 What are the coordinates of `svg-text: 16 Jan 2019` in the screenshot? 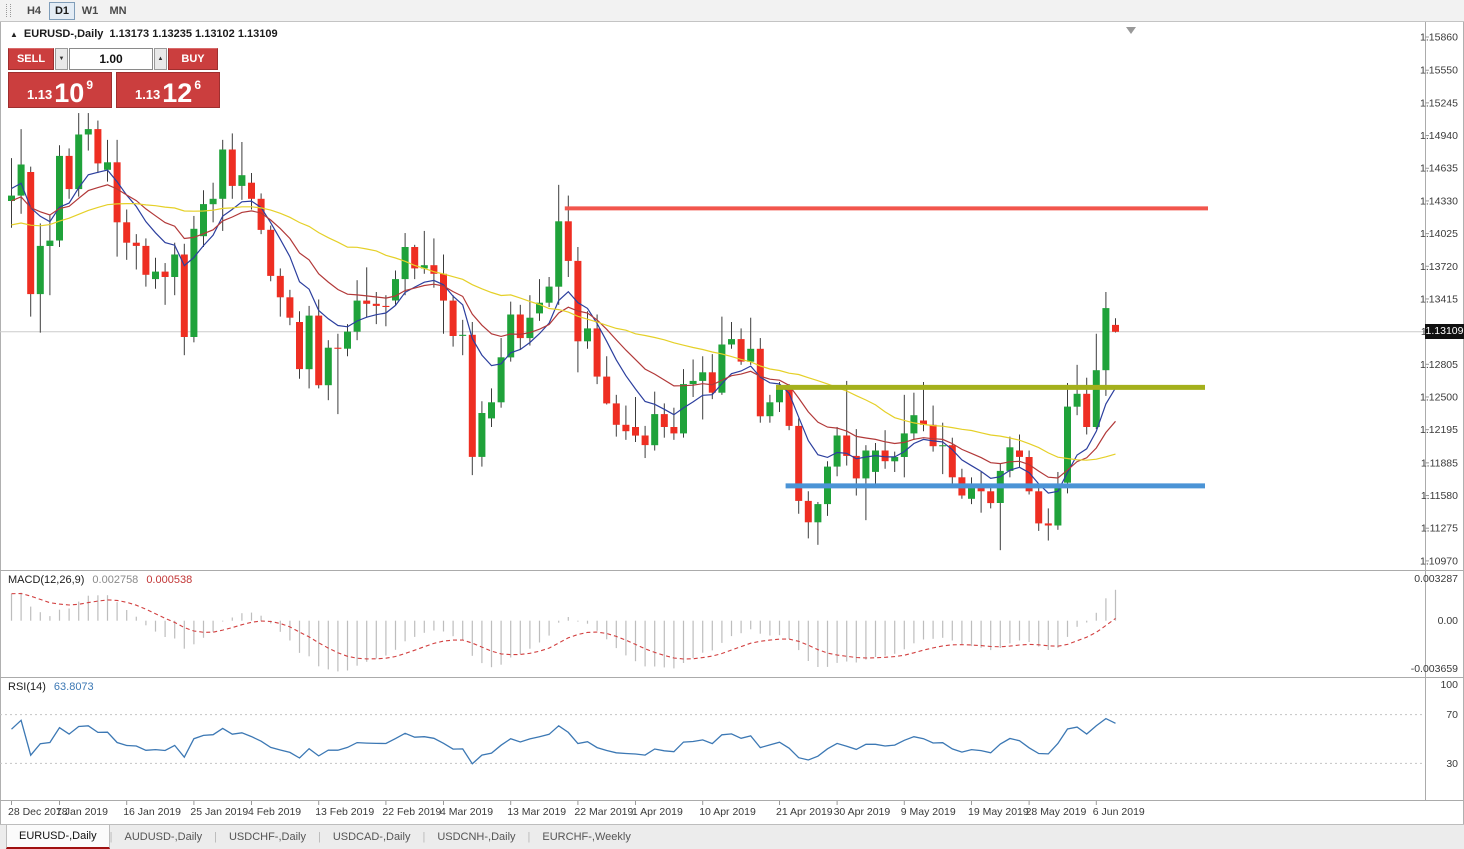 It's located at (152, 812).